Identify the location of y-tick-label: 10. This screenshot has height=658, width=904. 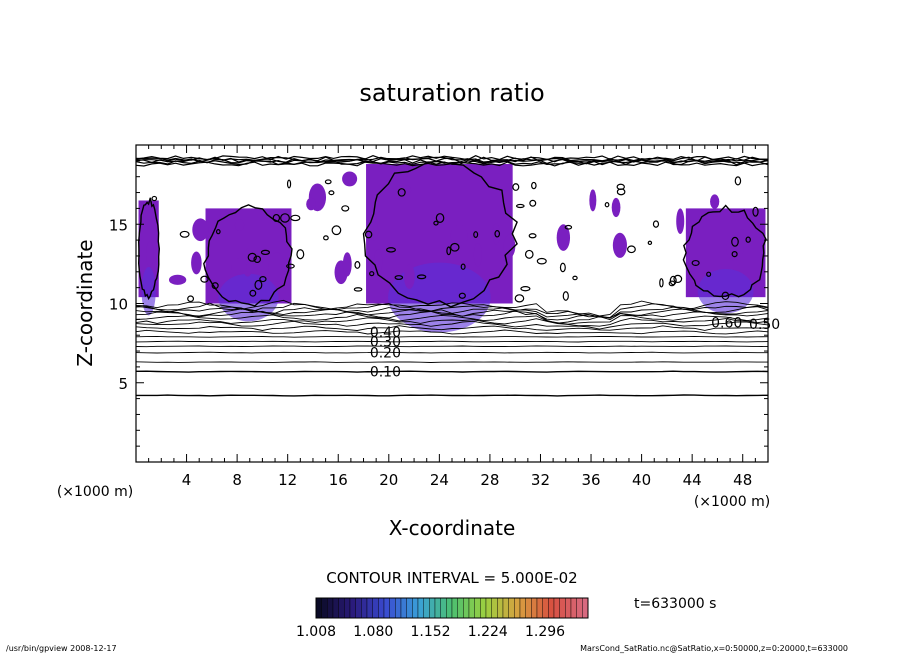
(118, 305).